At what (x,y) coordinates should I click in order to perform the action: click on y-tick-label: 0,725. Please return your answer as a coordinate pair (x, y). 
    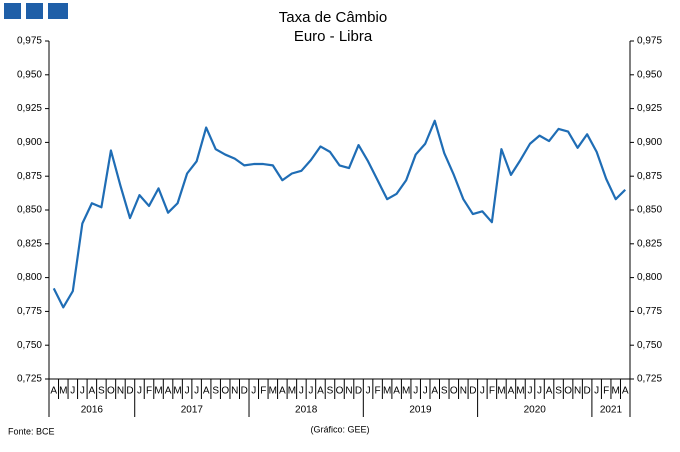
    Looking at the image, I should click on (29, 379).